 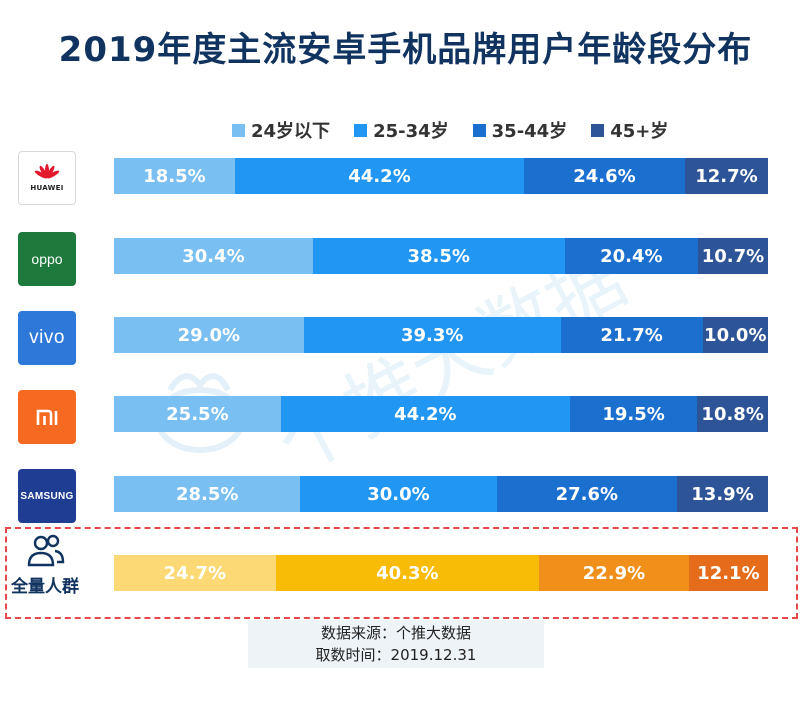 I want to click on value-label: 30.0%, so click(x=398, y=494).